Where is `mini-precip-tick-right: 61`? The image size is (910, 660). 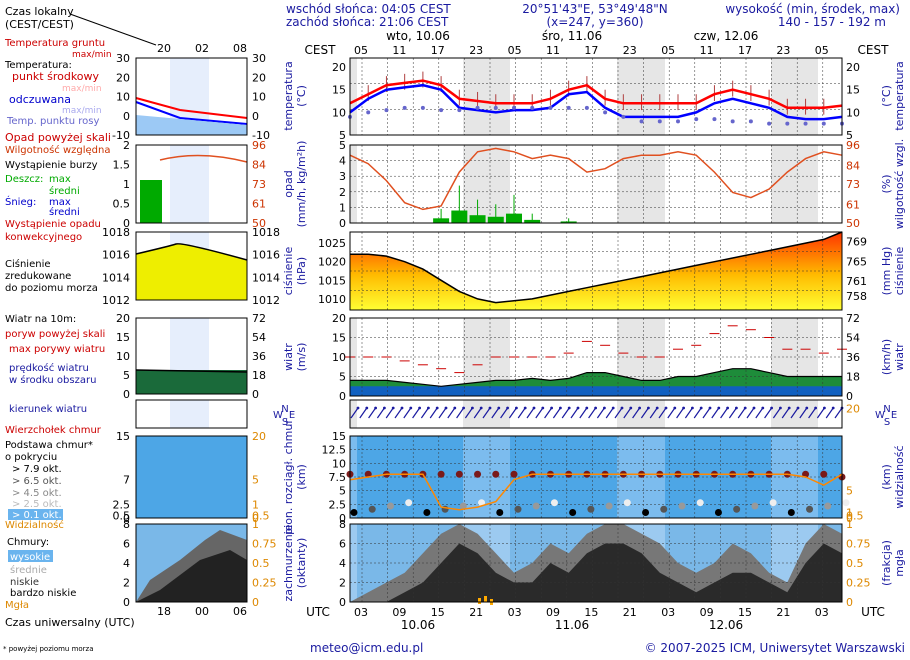 mini-precip-tick-right: 61 is located at coordinates (259, 204).